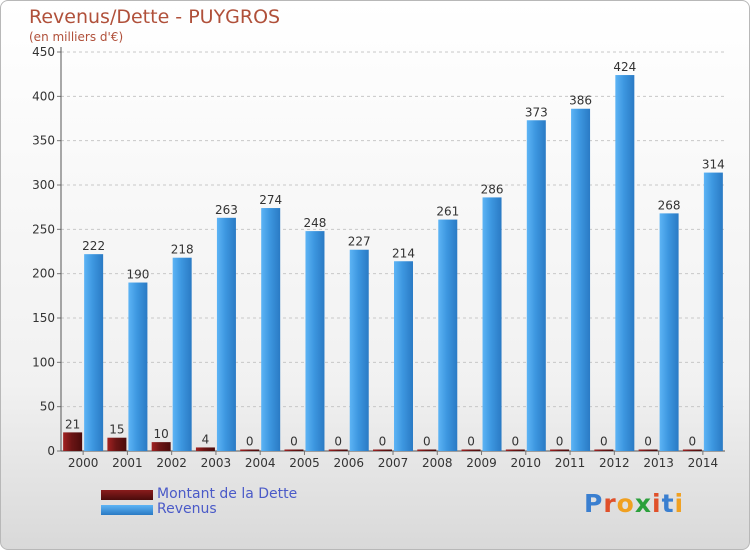 This screenshot has width=750, height=550. I want to click on data-label-revenus: 261, so click(447, 212).